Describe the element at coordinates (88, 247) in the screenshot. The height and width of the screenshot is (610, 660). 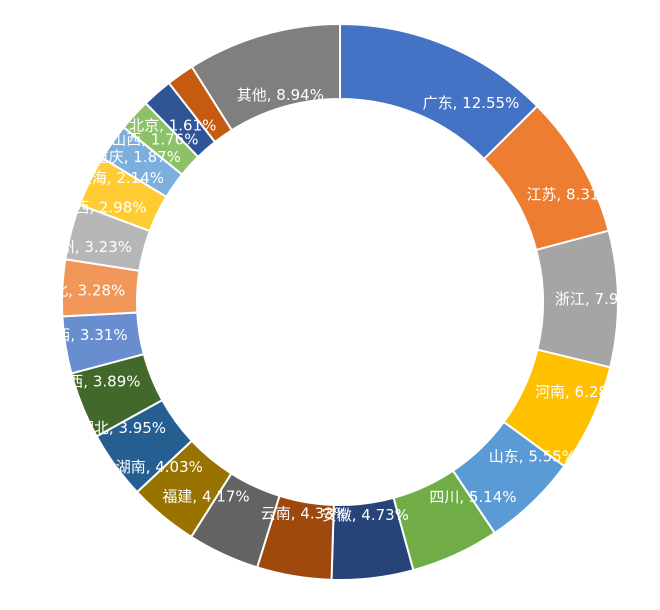
I see `data-label-贵州: 贵州, 3.23%` at that location.